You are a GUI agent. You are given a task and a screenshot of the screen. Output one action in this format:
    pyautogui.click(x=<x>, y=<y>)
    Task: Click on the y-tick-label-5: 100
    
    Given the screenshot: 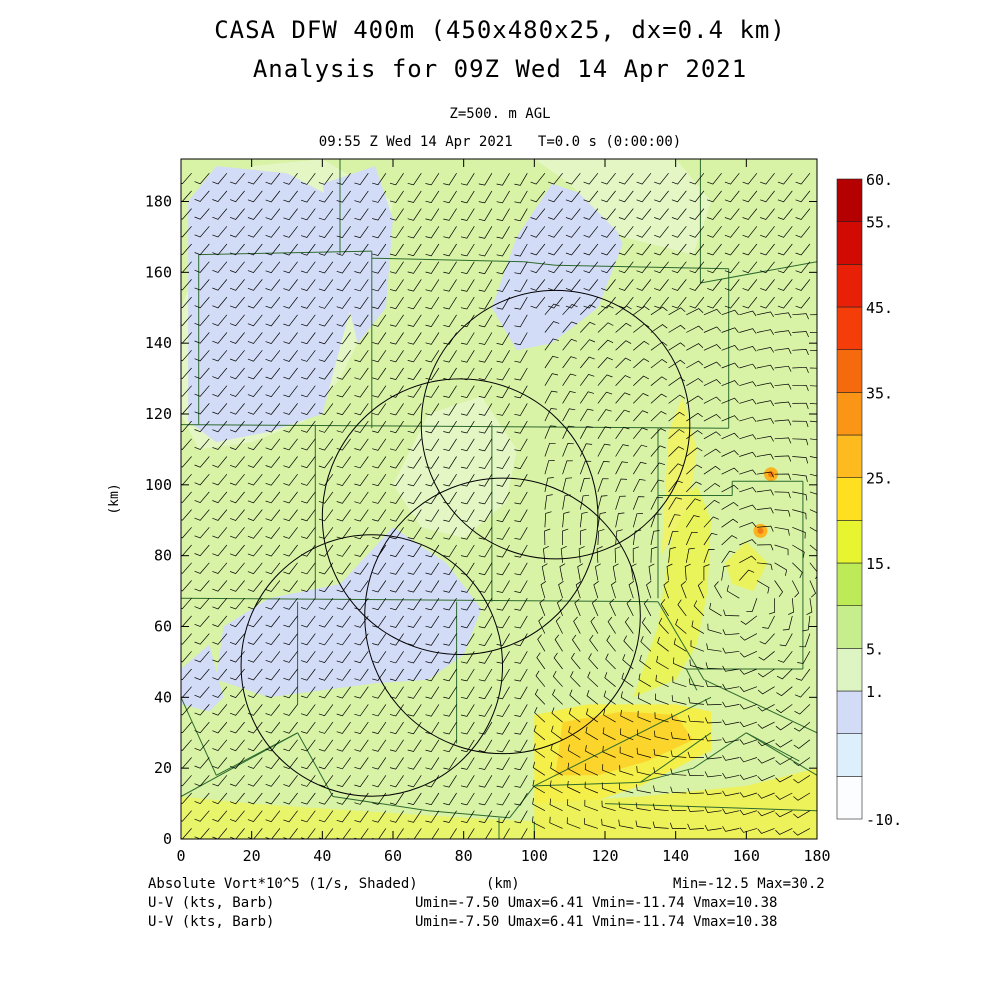 What is the action you would take?
    pyautogui.click(x=158, y=485)
    